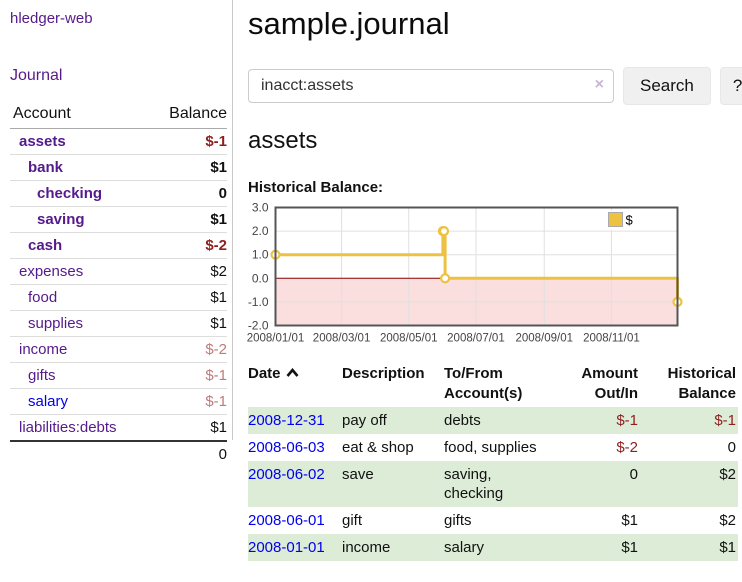 This screenshot has width=742, height=582. What do you see at coordinates (483, 383) in the screenshot?
I see `tofrom-header: To/From Account(s)` at bounding box center [483, 383].